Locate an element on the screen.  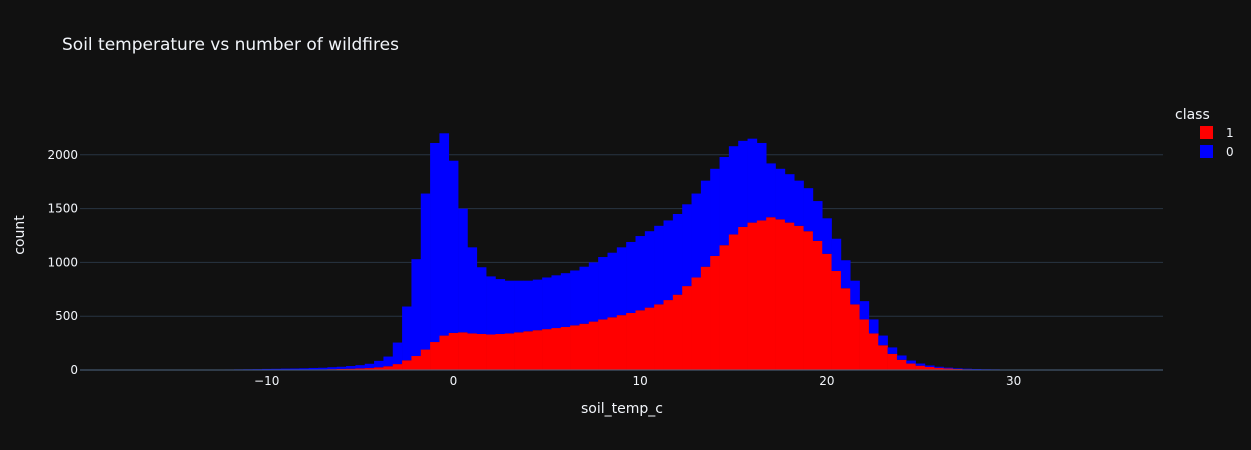
x-axis-title: soil_temp_c is located at coordinates (622, 409).